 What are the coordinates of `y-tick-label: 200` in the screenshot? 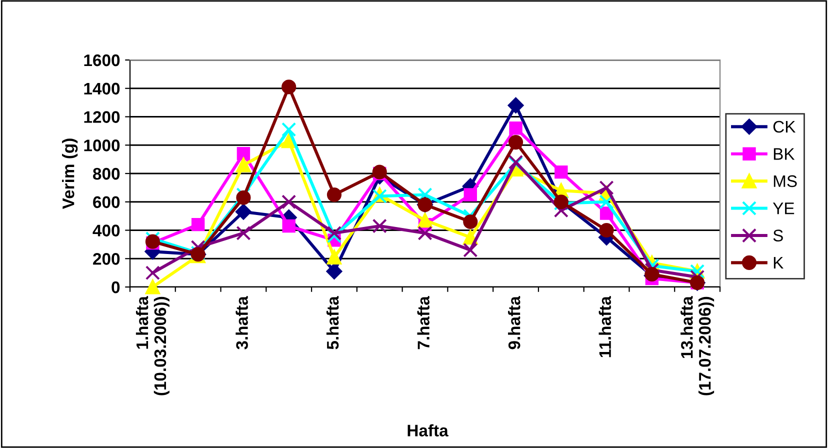 It's located at (106, 259).